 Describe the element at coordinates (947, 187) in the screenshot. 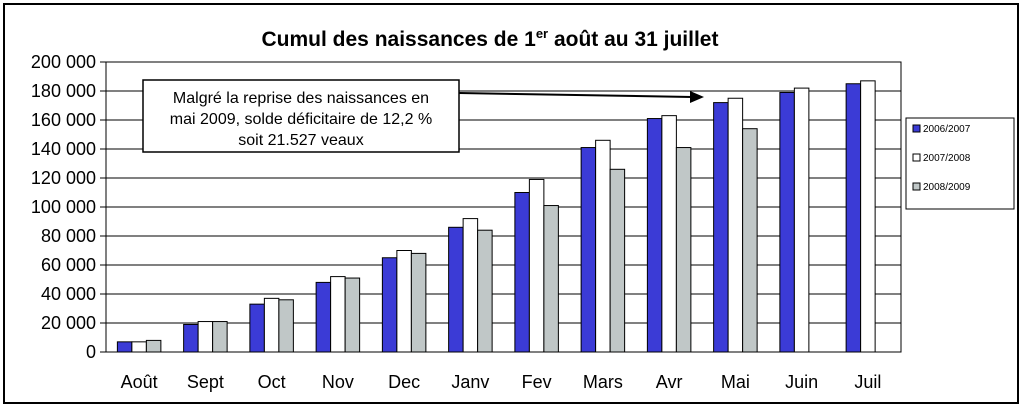

I see `legend-label: 2008/2009` at that location.